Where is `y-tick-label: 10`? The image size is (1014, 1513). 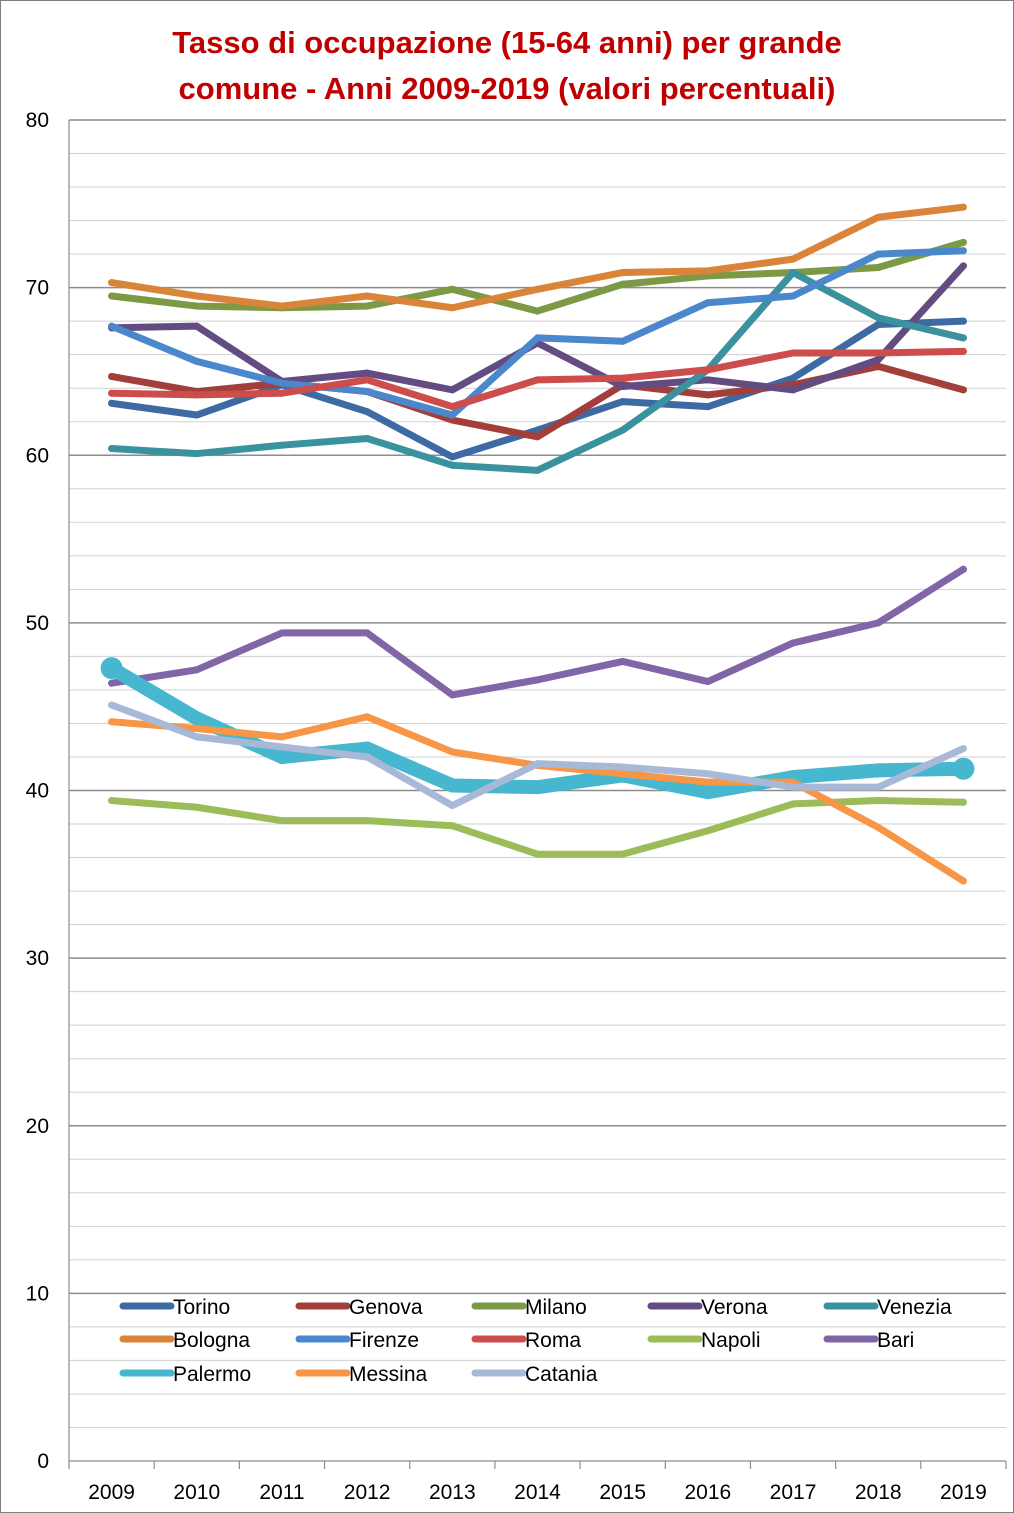
y-tick-label: 10 is located at coordinates (37, 1293).